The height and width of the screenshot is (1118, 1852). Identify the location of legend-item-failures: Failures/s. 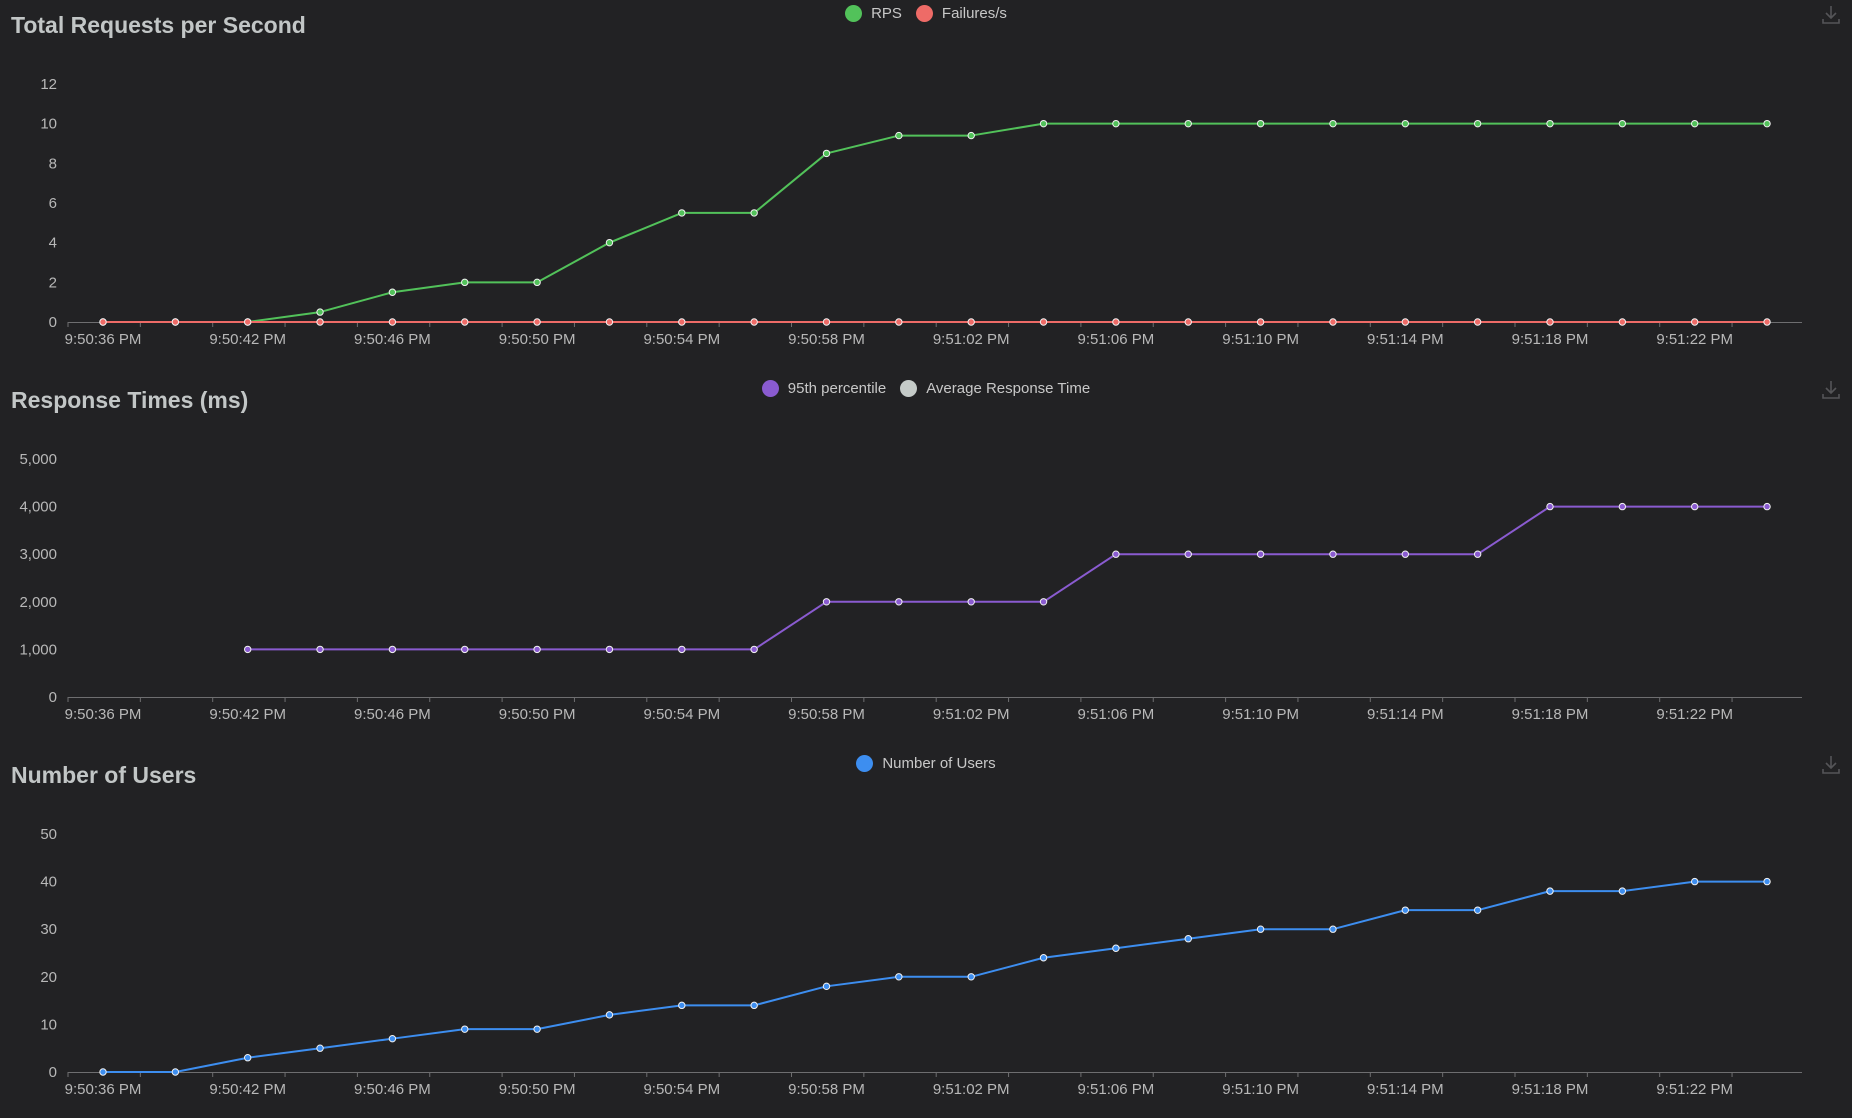
(961, 13).